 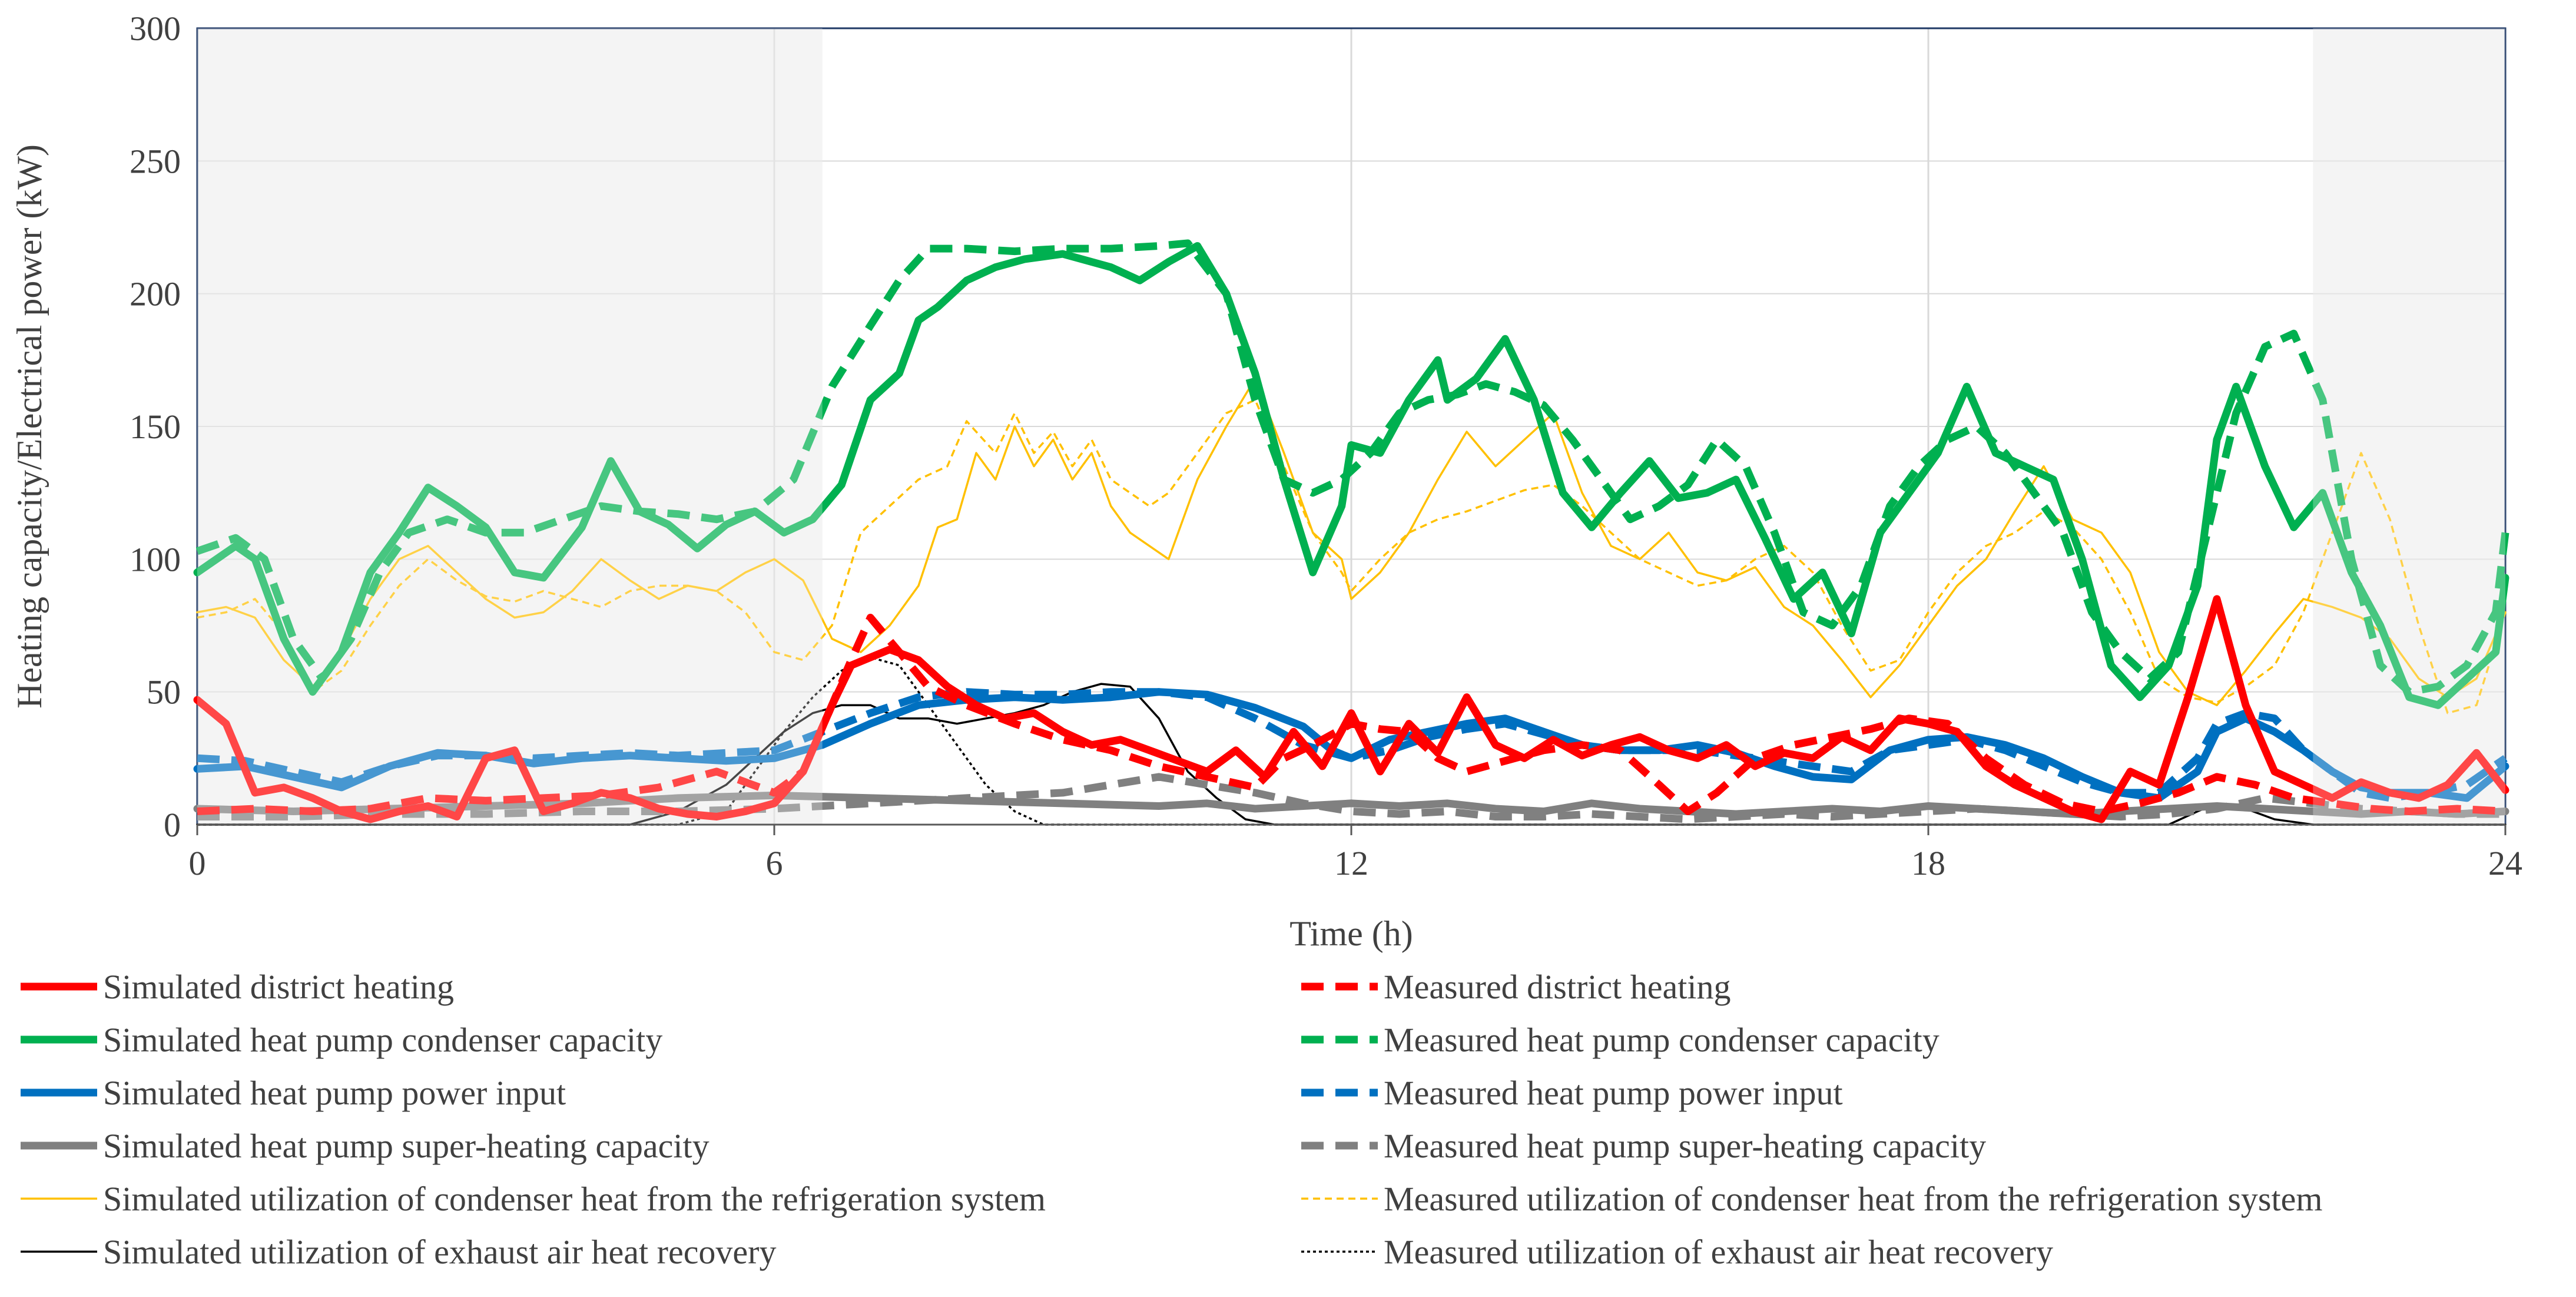 I want to click on y-tick-label: 150, so click(x=155, y=427).